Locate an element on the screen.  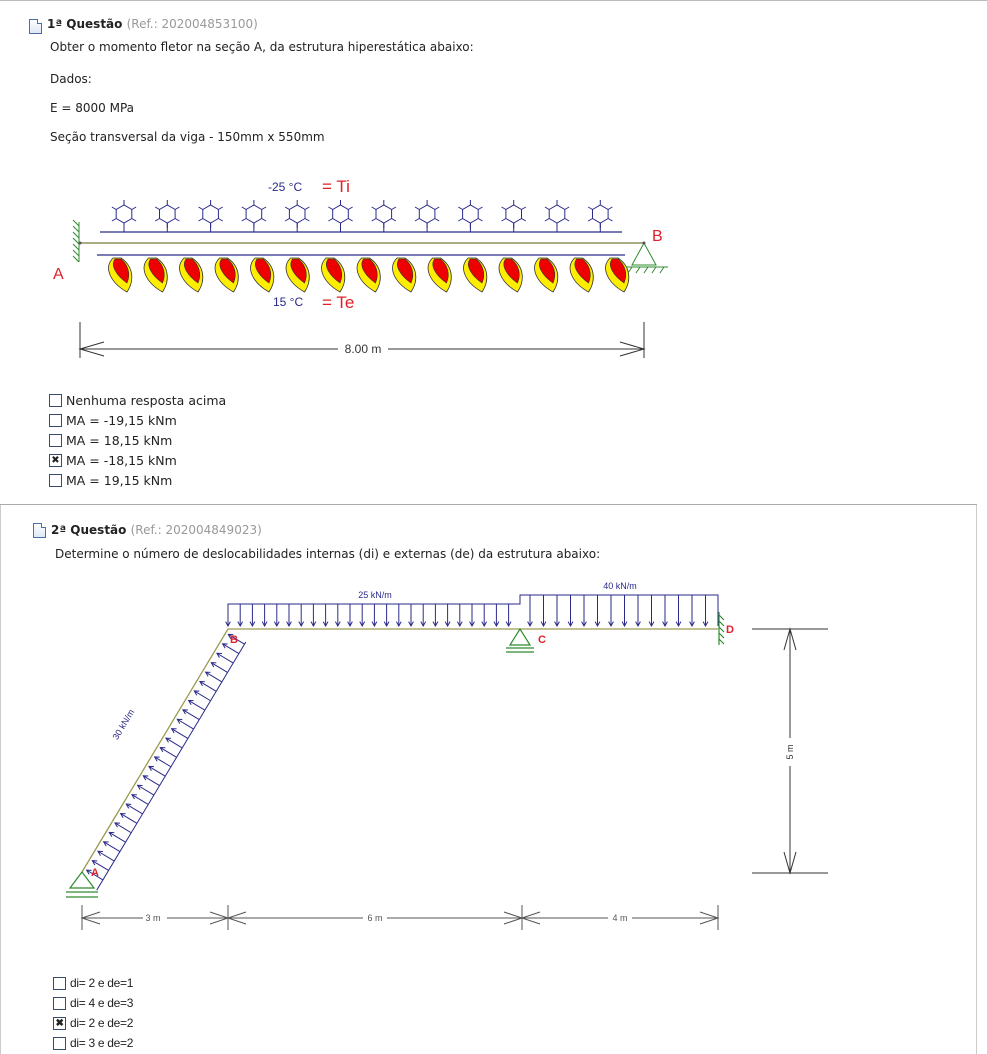
answer-option: MA = -19,15 kNm is located at coordinates (113, 420).